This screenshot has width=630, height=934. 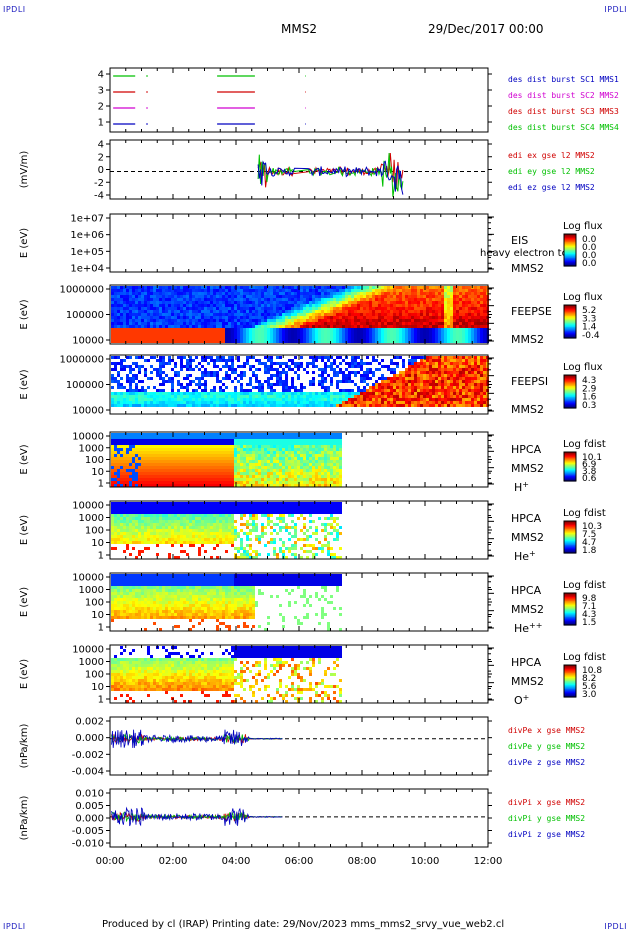 I want to click on panel-1-legend-0: edi ex gse l2 MMS2, so click(x=551, y=155).